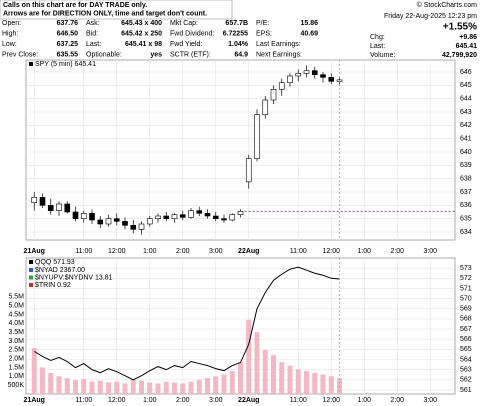 Image resolution: width=480 pixels, height=406 pixels. What do you see at coordinates (238, 44) in the screenshot?
I see `info-value: 1.04%` at bounding box center [238, 44].